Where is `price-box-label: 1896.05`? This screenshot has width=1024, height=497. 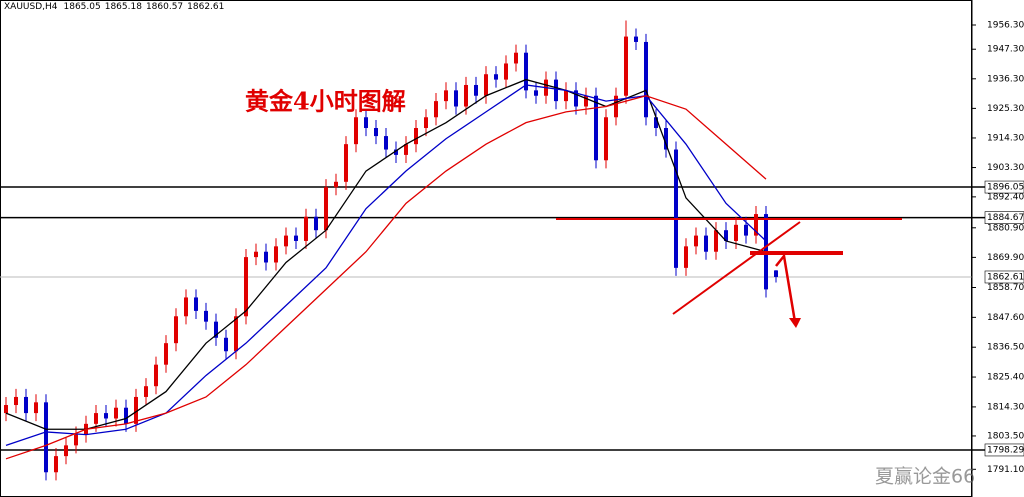
price-box-label: 1896.05 is located at coordinates (1005, 188).